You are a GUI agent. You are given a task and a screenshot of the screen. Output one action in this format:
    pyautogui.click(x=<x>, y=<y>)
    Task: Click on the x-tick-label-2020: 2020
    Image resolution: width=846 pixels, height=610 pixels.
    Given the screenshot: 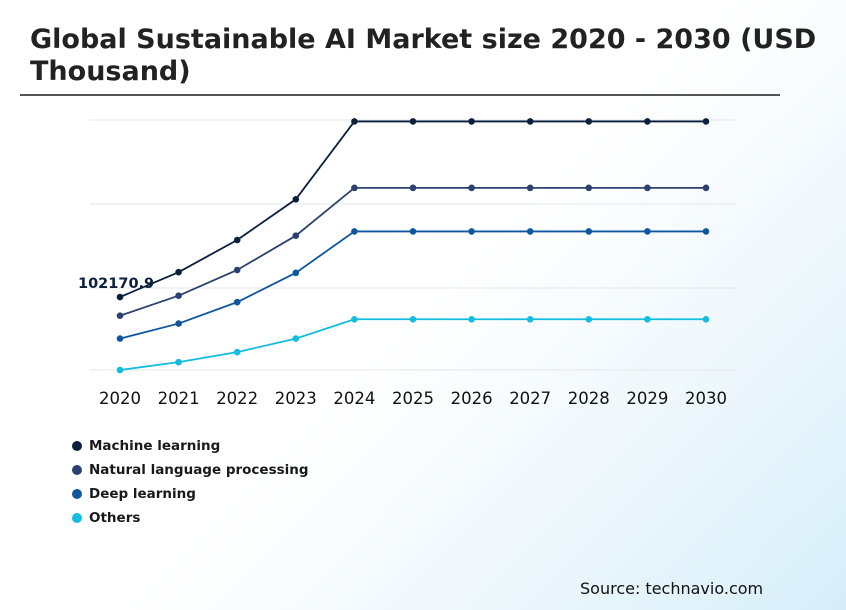 What is the action you would take?
    pyautogui.click(x=120, y=398)
    